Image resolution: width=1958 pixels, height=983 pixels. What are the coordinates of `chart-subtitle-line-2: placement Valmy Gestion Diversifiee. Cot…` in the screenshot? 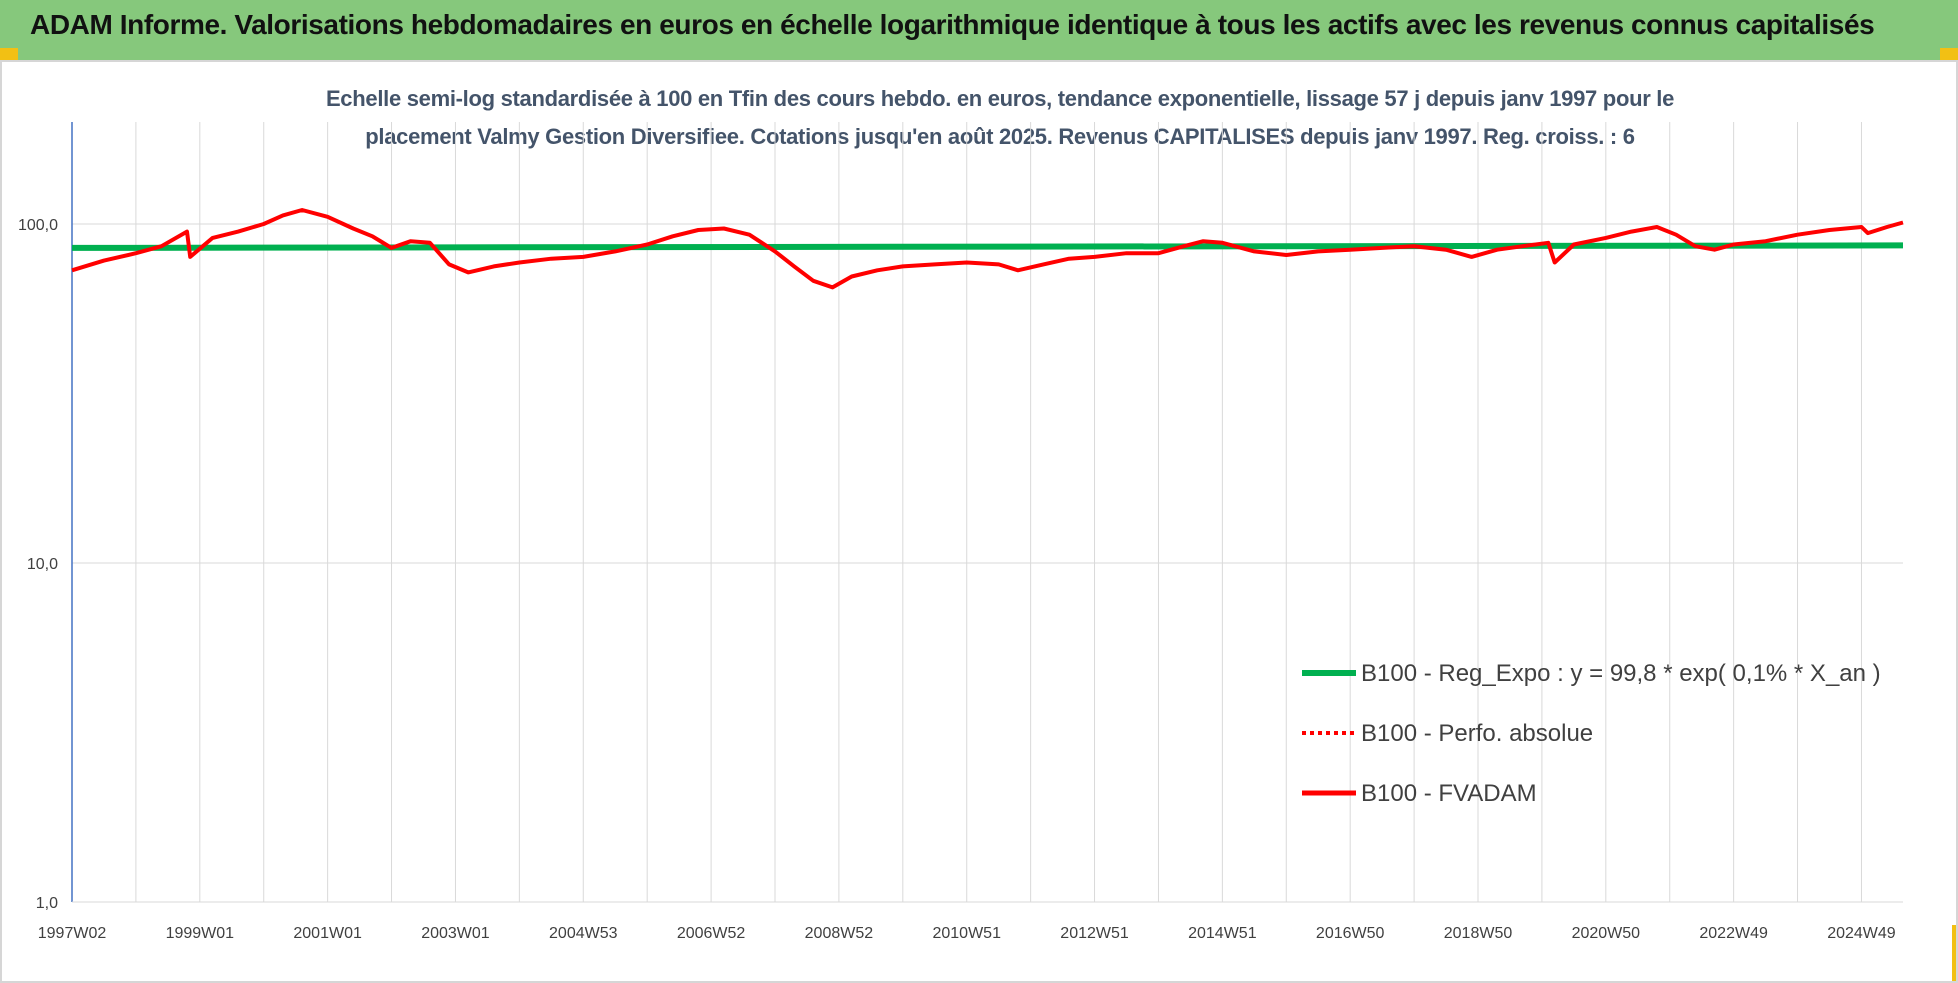 It's located at (1000, 136).